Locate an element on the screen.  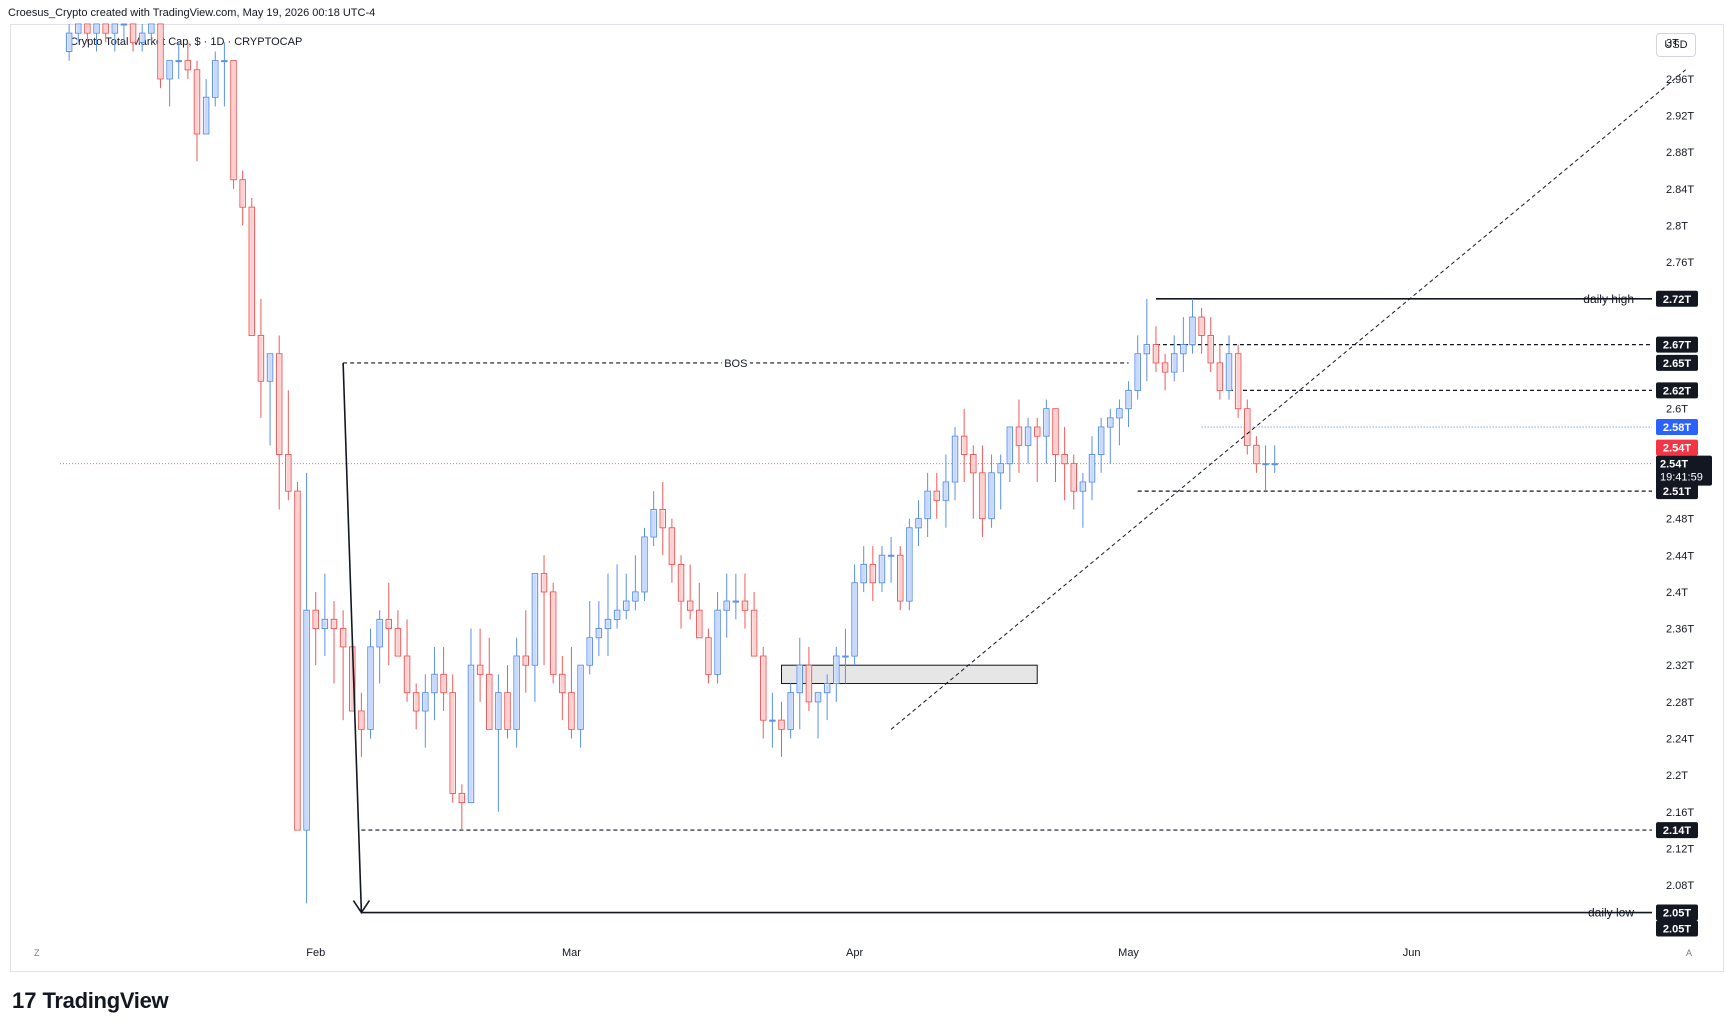
level-label-1: 2.67T is located at coordinates (1677, 346).